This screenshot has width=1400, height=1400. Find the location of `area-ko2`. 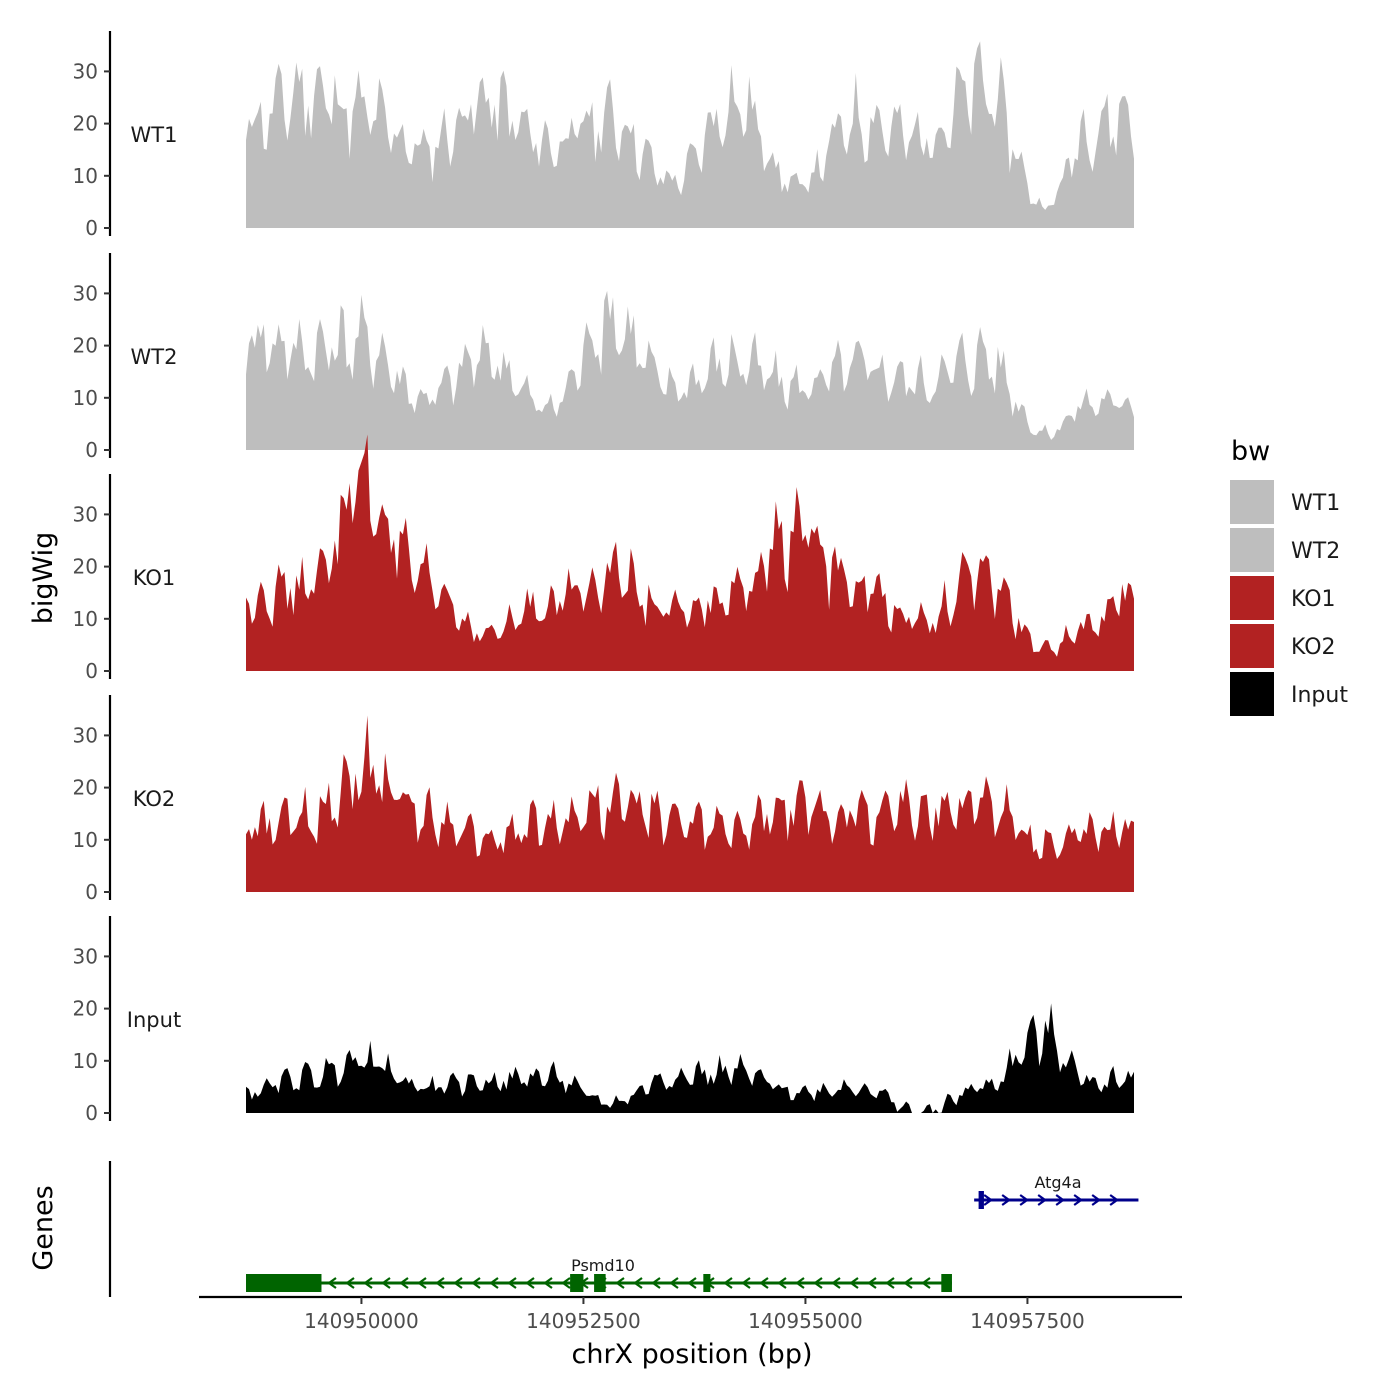

area-ko2 is located at coordinates (690, 803).